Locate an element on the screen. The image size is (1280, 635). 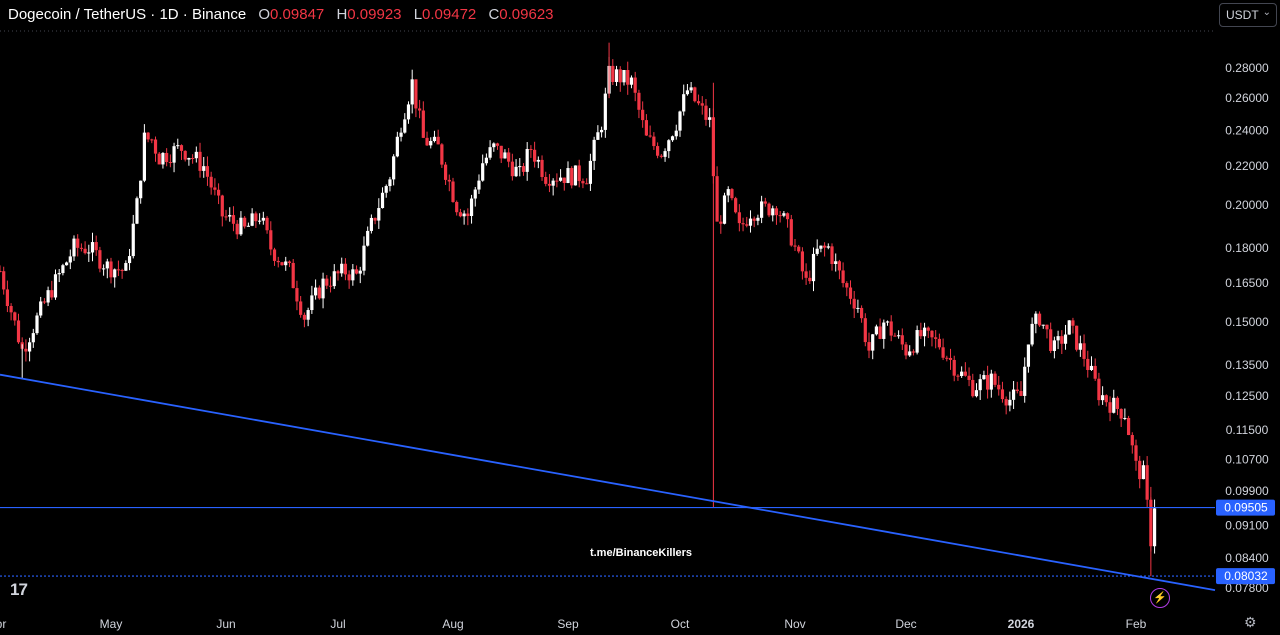
x-tick-label: Jun is located at coordinates (225, 624).